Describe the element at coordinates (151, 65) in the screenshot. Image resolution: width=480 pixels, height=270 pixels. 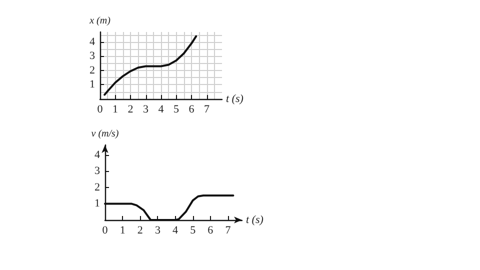
I see `line-series` at that location.